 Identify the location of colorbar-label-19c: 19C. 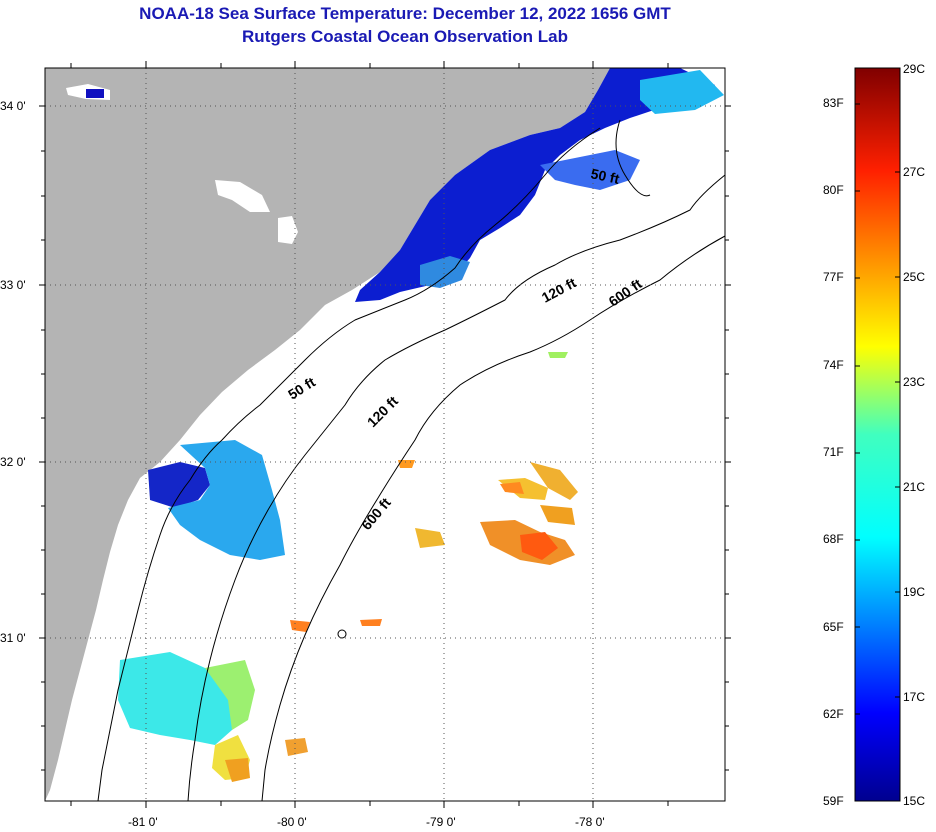
(914, 592).